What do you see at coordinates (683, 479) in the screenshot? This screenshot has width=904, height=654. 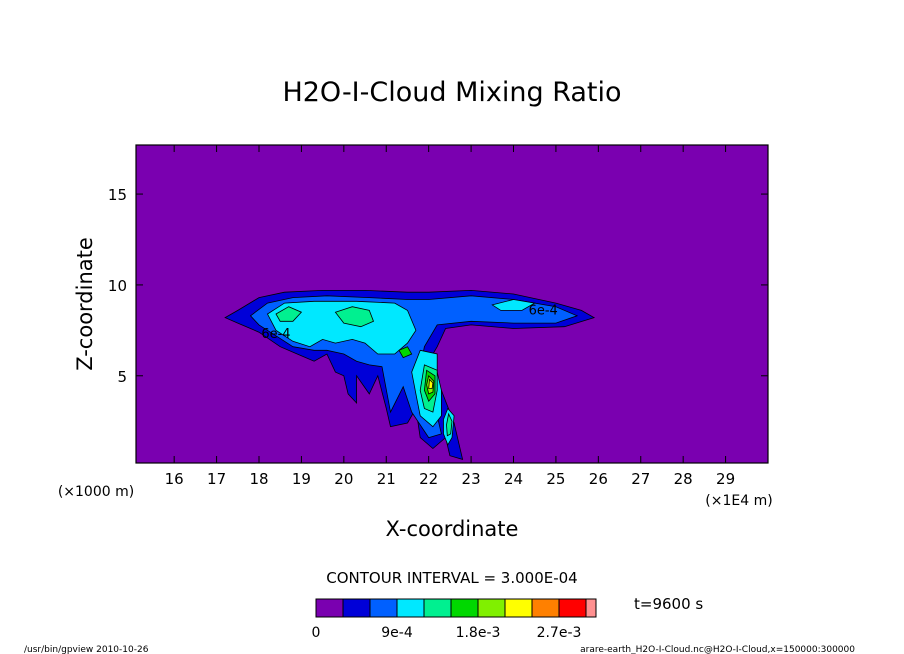 I see `x-tick-label: 28` at bounding box center [683, 479].